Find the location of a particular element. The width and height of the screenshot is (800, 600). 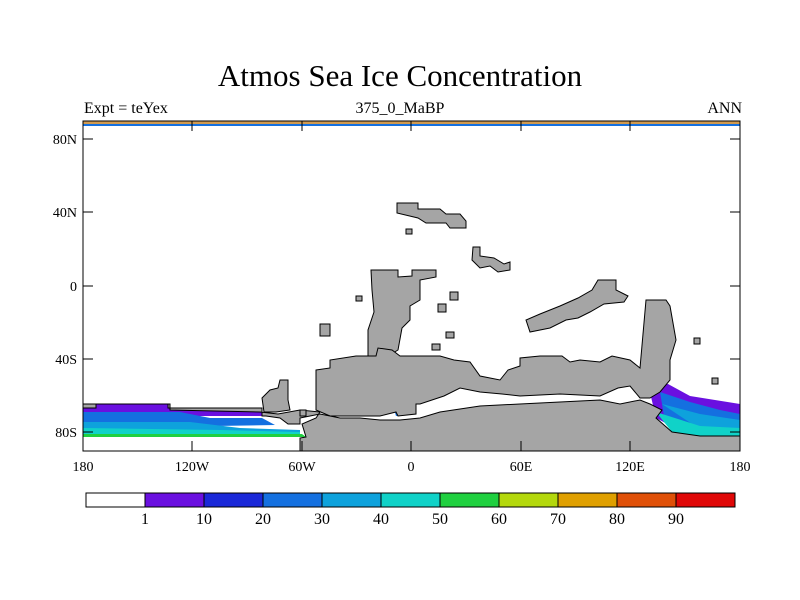

time-label: 375_0_MaBP is located at coordinates (400, 108).